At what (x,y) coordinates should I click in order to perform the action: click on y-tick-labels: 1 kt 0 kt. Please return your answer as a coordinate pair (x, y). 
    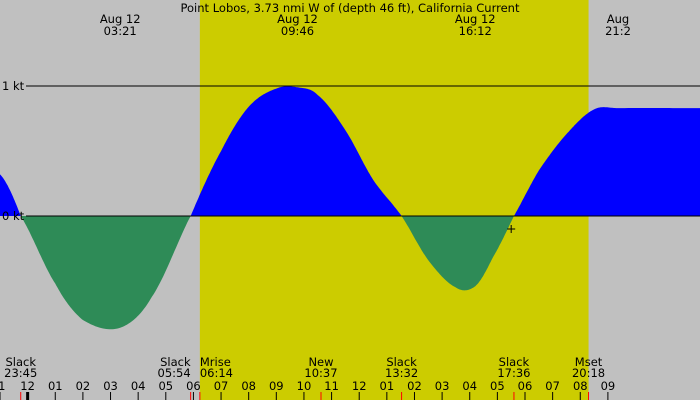
    Looking at the image, I should click on (13, 151).